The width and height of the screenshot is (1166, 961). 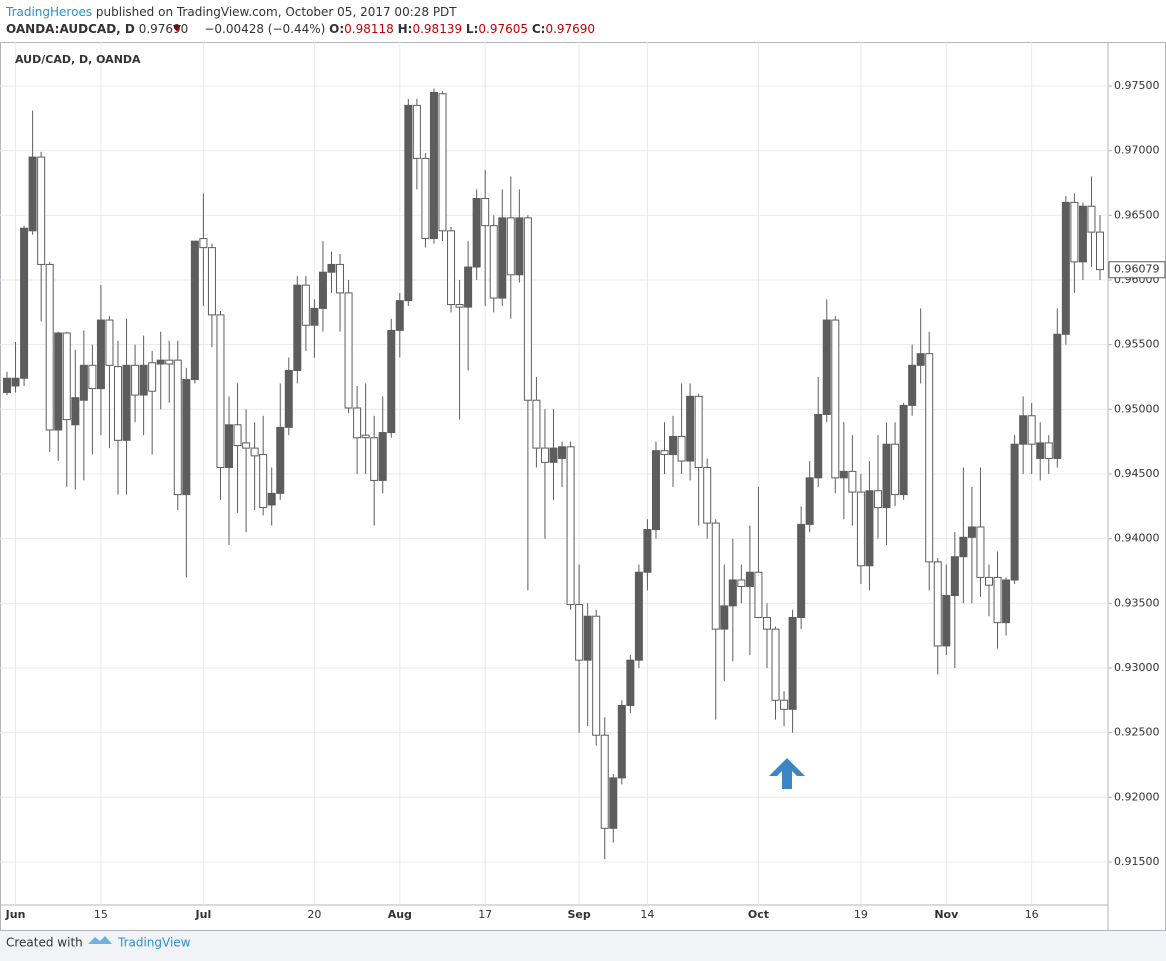 I want to click on y-tick-label: 0.93000, so click(x=1137, y=667).